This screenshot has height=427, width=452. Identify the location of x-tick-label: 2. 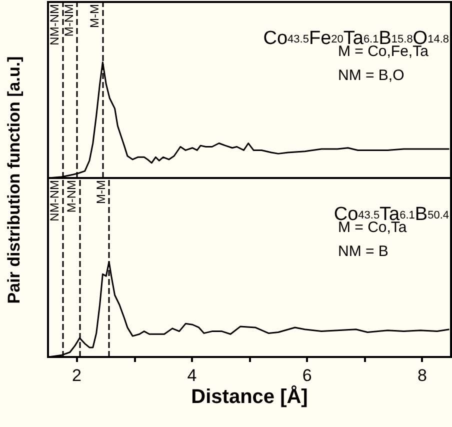
(77, 375).